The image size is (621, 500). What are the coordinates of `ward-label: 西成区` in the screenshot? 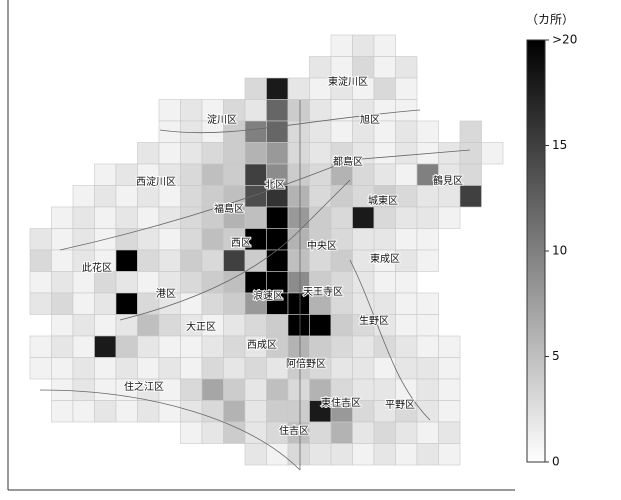 It's located at (262, 345).